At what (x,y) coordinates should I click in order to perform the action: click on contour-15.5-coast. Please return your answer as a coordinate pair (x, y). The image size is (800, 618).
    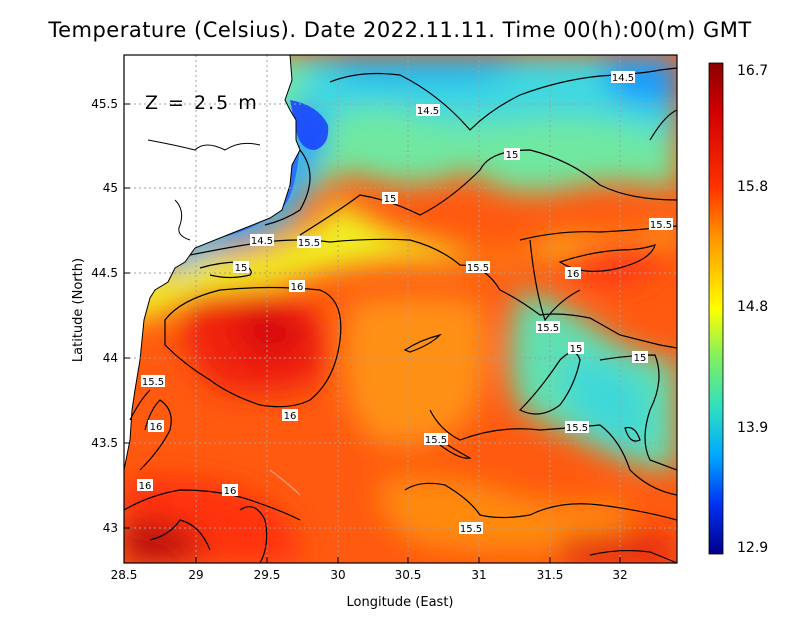
    Looking at the image, I should click on (140, 405).